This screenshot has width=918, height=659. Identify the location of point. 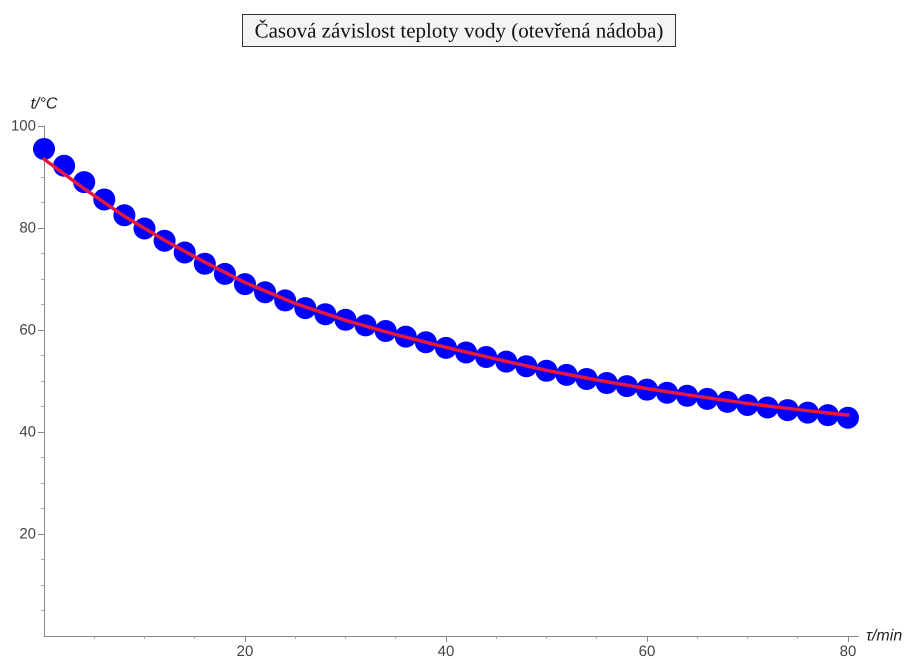
(44, 149).